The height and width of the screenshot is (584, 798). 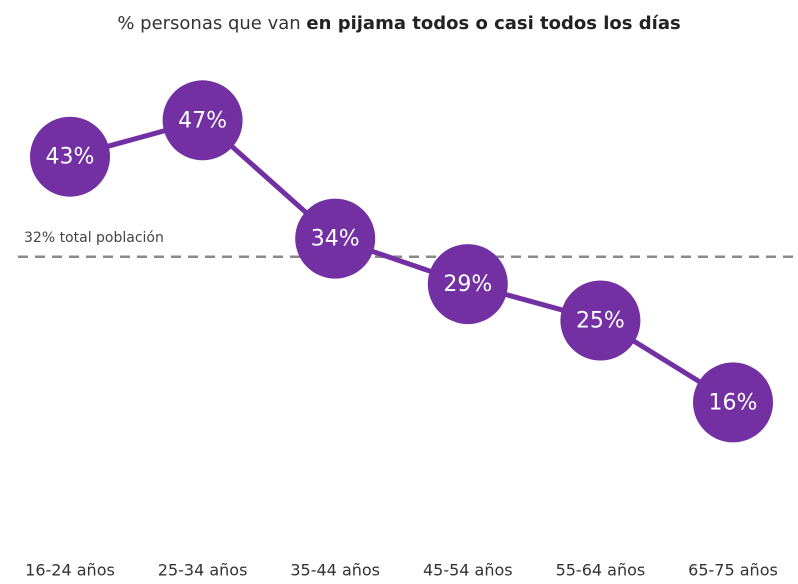 I want to click on title-plain: % personas que van, so click(x=208, y=23).